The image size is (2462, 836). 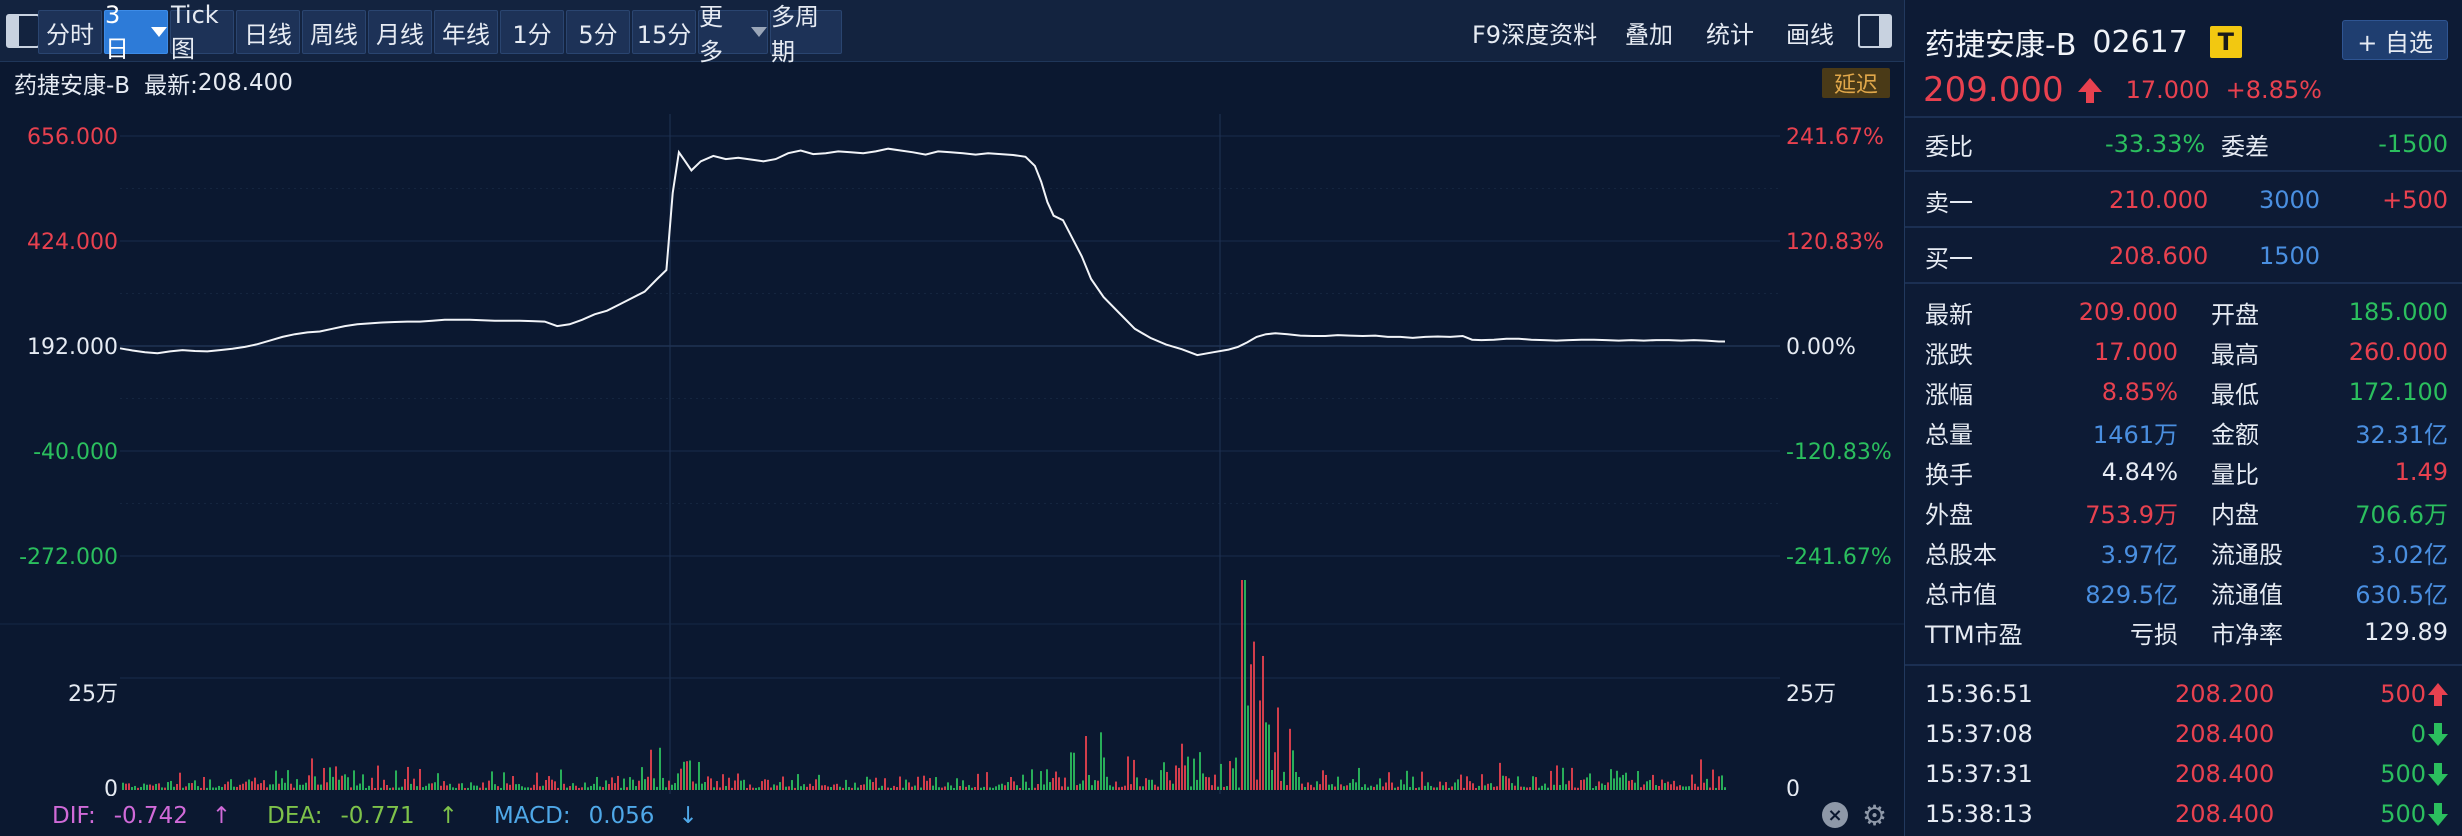 What do you see at coordinates (2235, 394) in the screenshot?
I see `stat-label: 最低` at bounding box center [2235, 394].